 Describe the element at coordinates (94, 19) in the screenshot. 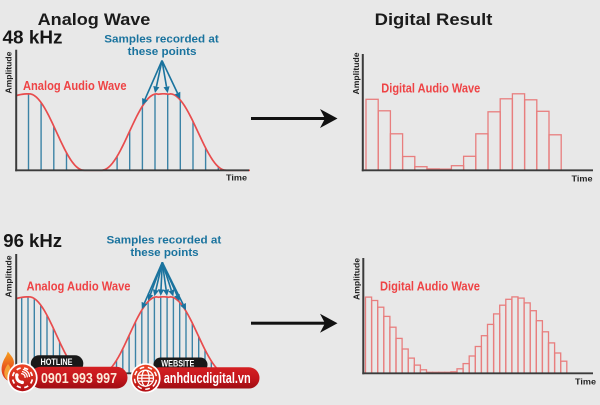

I see `svg-text: Analog Wave` at that location.